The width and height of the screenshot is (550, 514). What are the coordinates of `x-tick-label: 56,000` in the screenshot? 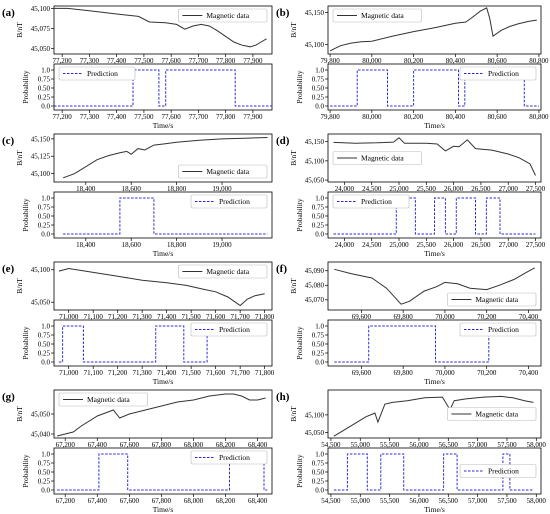 It's located at (419, 445).